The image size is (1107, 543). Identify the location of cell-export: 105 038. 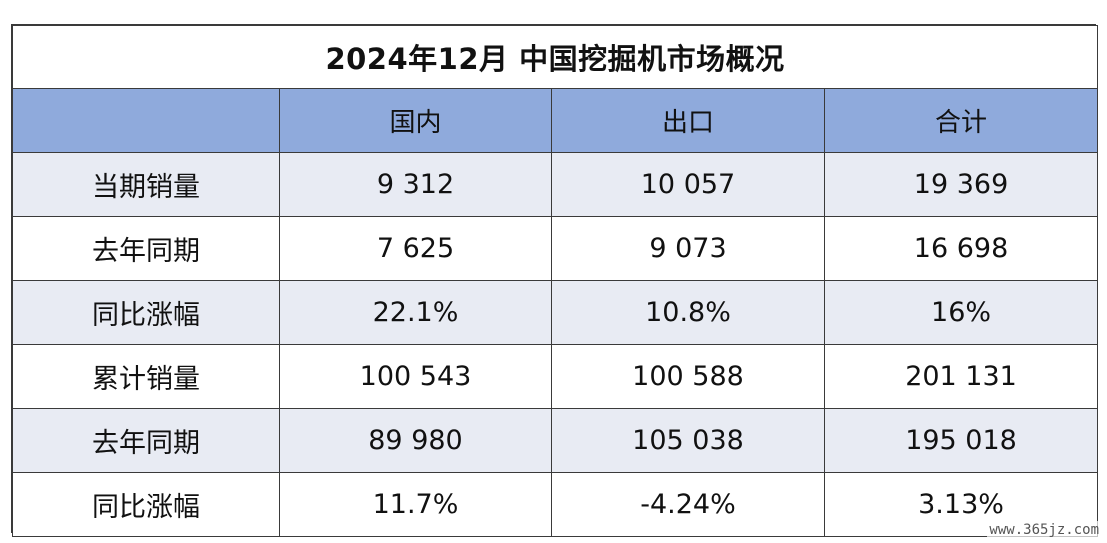
(688, 440).